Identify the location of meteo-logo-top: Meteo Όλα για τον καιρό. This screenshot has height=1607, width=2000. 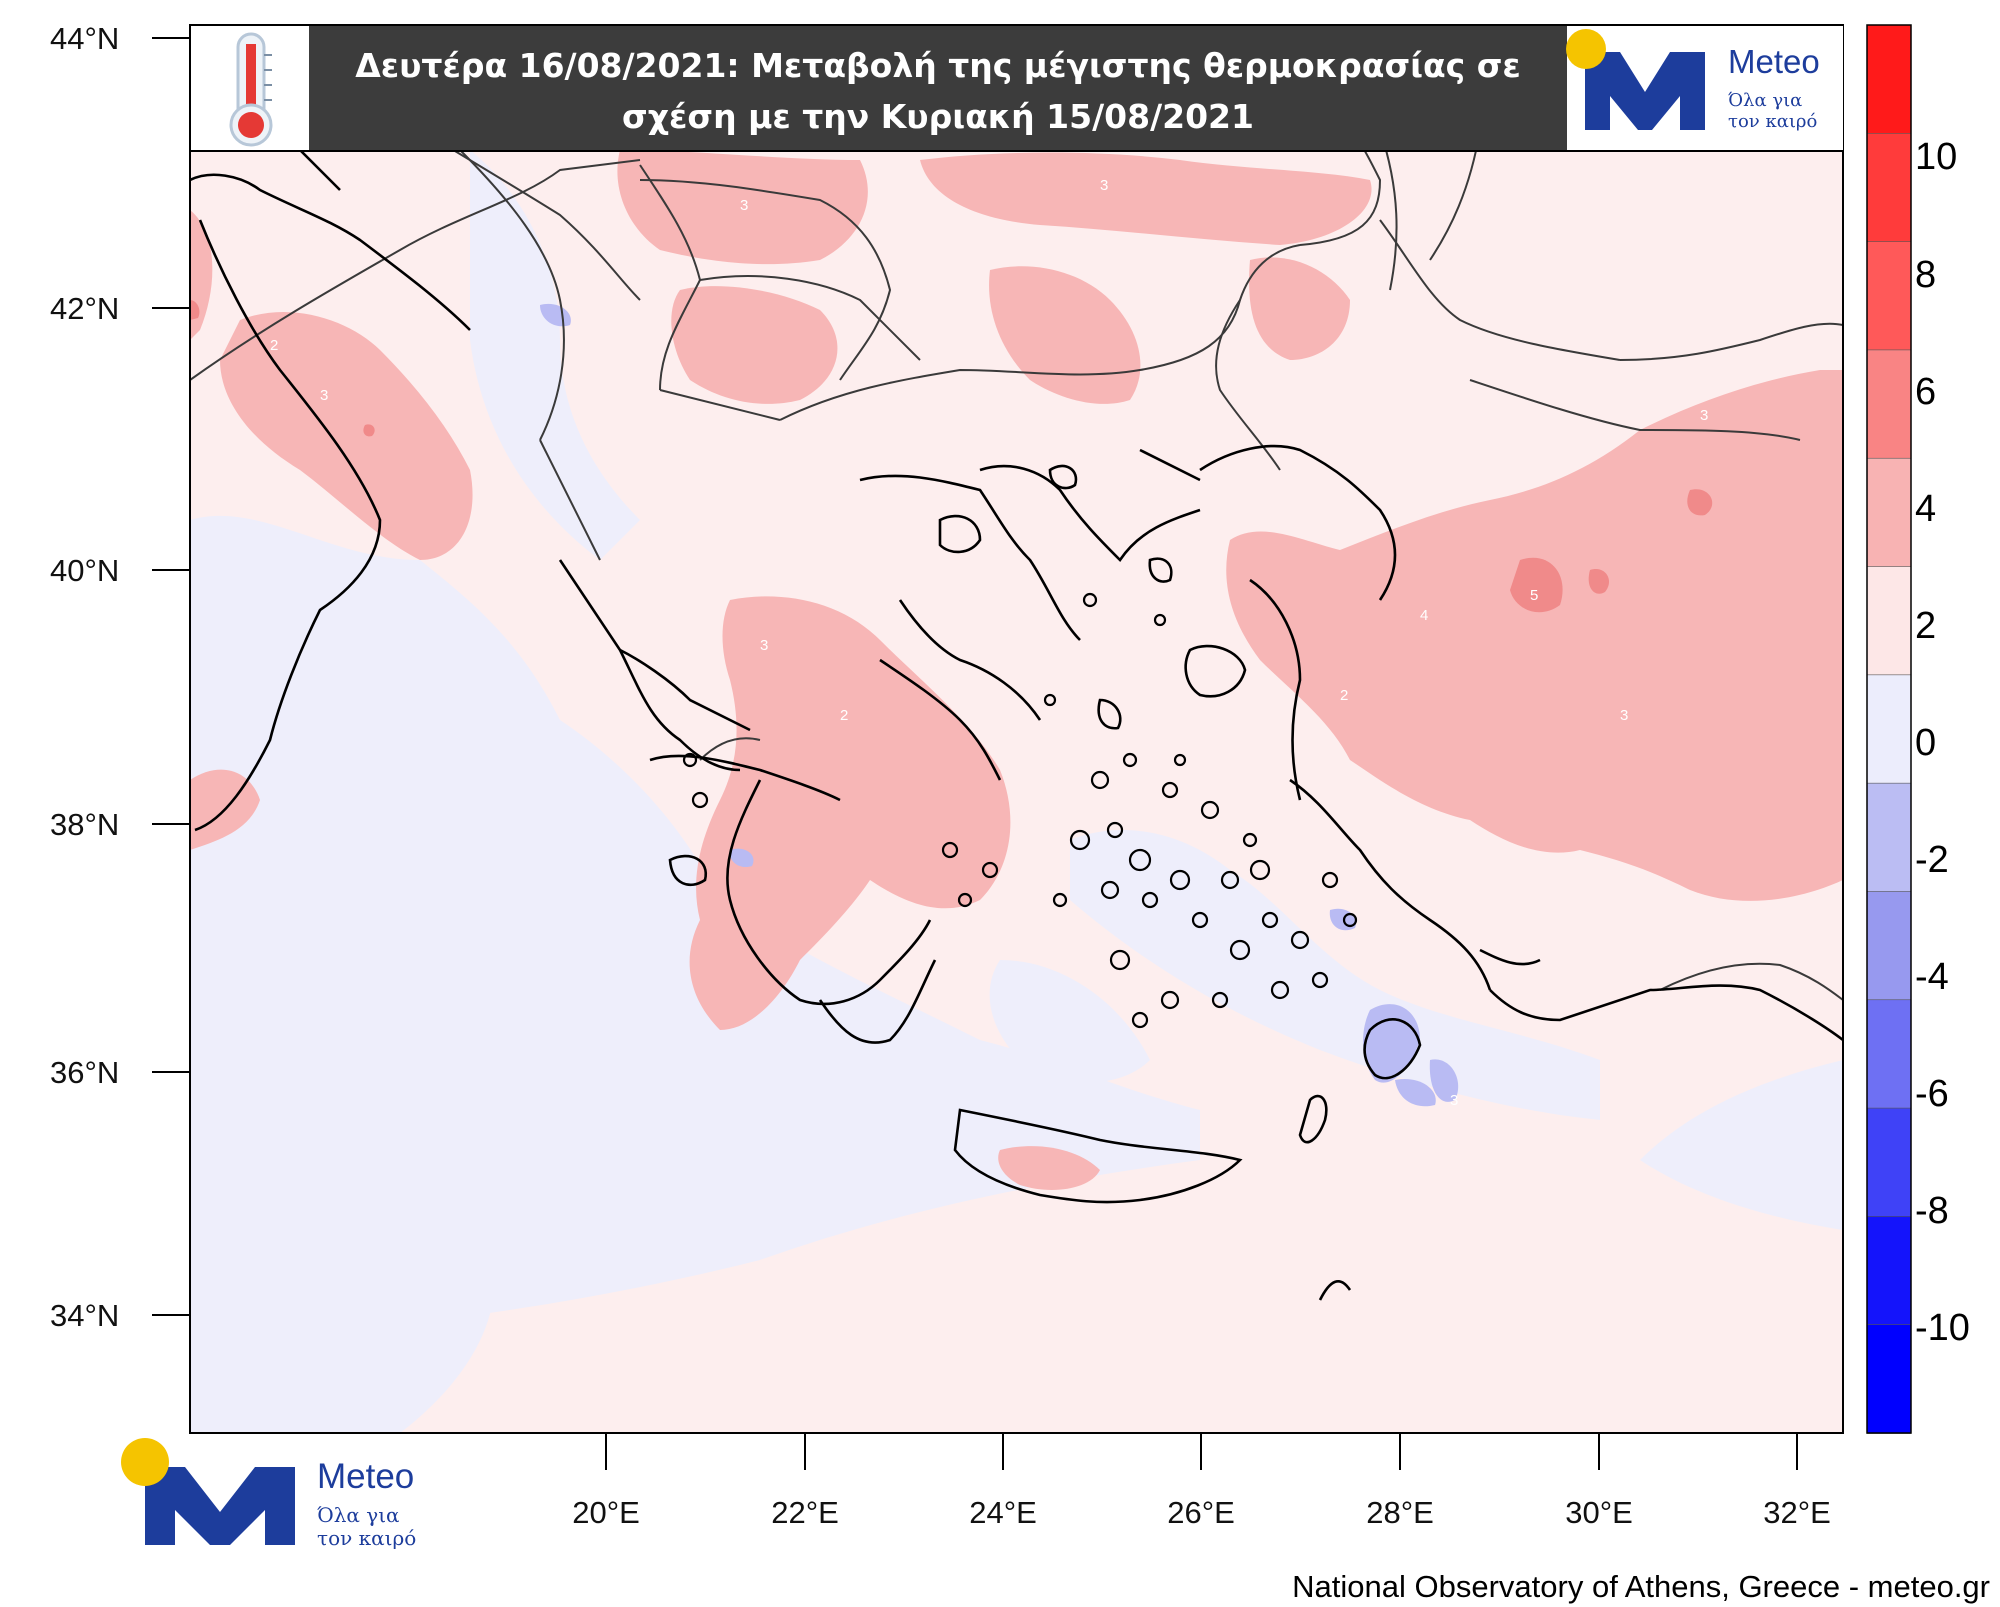
(1693, 80).